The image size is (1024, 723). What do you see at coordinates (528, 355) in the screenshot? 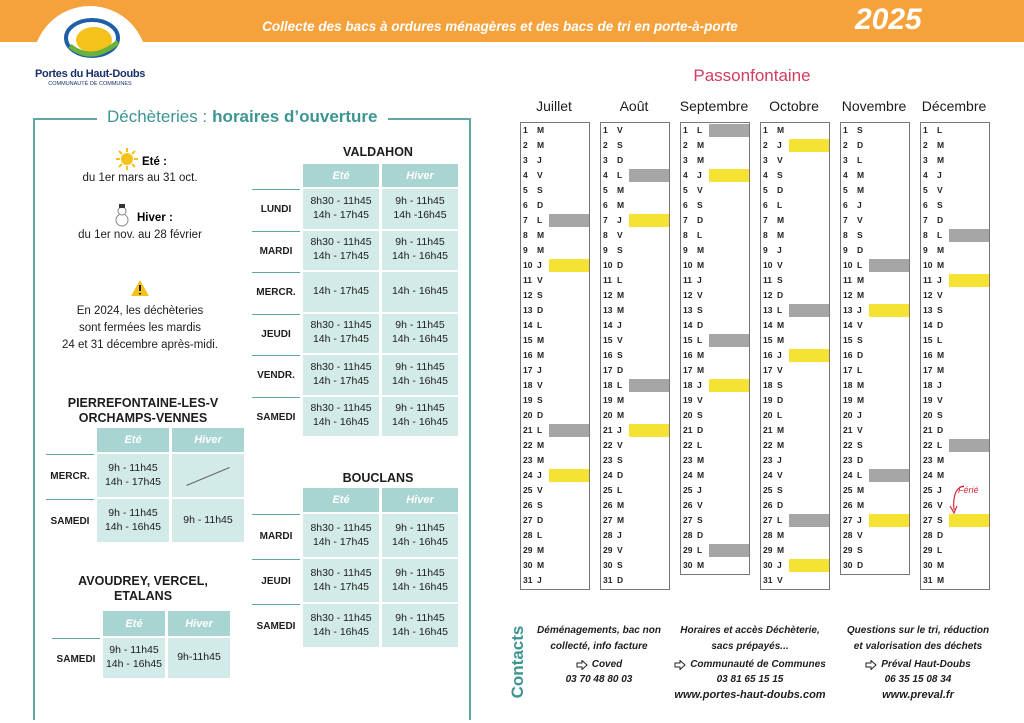
I see `day-number: 16` at bounding box center [528, 355].